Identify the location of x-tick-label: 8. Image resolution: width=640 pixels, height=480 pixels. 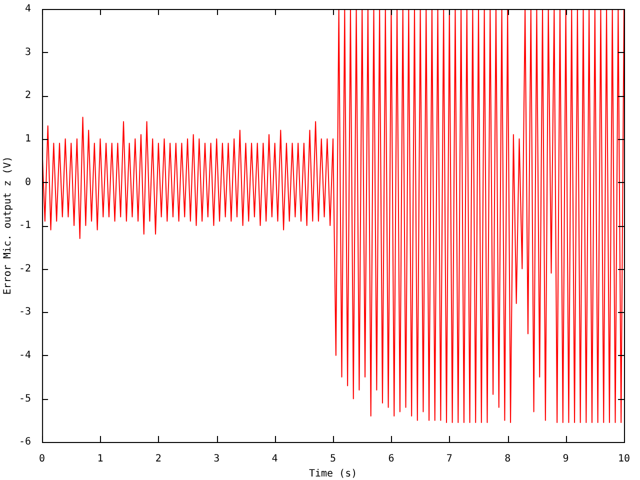
(507, 459).